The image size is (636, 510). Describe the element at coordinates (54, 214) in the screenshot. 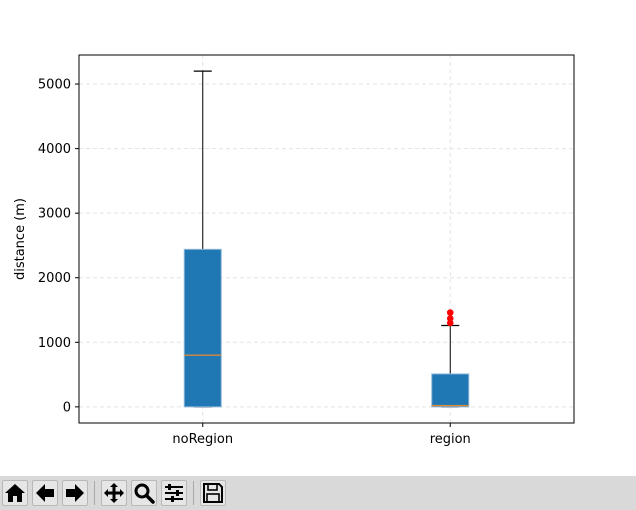

I see `y-tick-label: 3000` at that location.